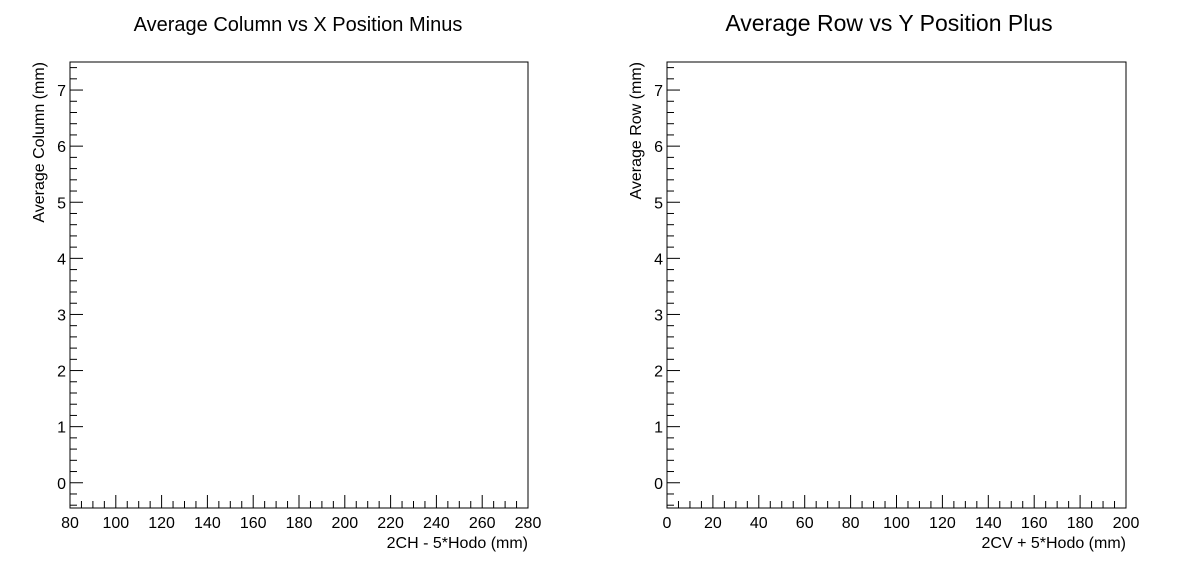 This screenshot has width=1196, height=572. Describe the element at coordinates (39, 142) in the screenshot. I see `y-axis-label: Average Column (mm)` at that location.